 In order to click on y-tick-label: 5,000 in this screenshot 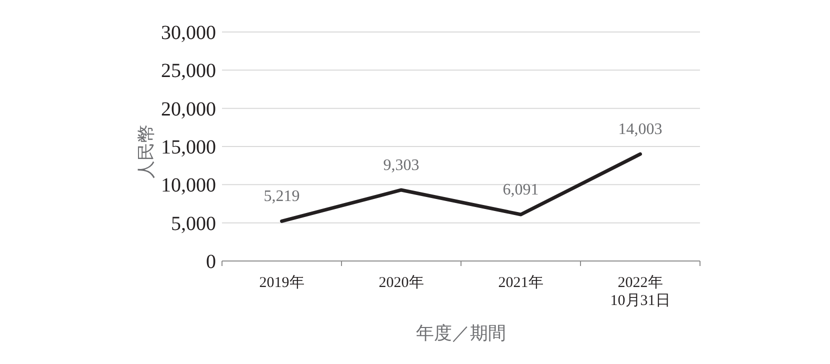, I will do `click(193, 223)`.